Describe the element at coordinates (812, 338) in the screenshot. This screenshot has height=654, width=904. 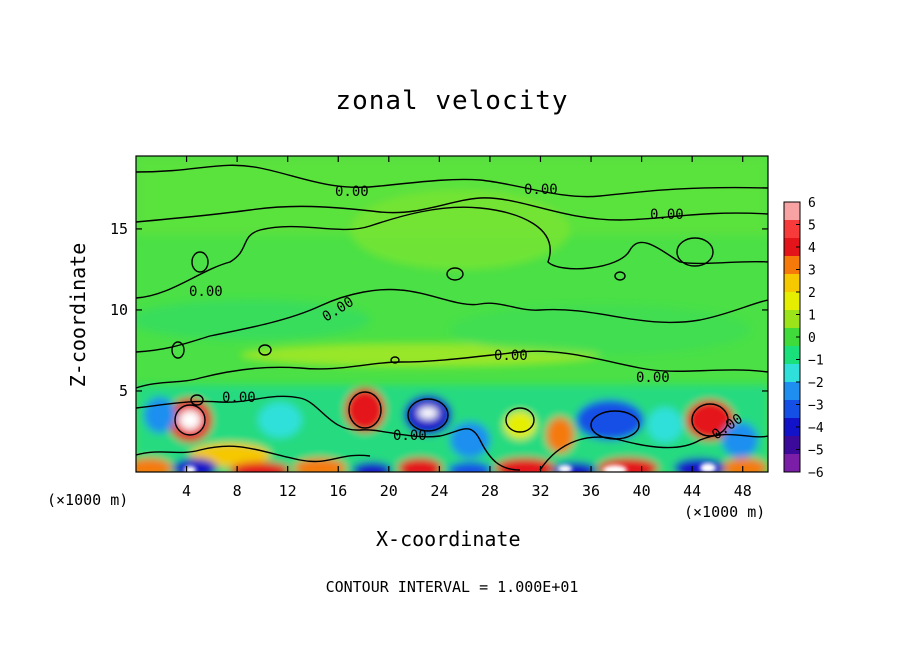
I see `colorbar-tick-label: 0` at that location.